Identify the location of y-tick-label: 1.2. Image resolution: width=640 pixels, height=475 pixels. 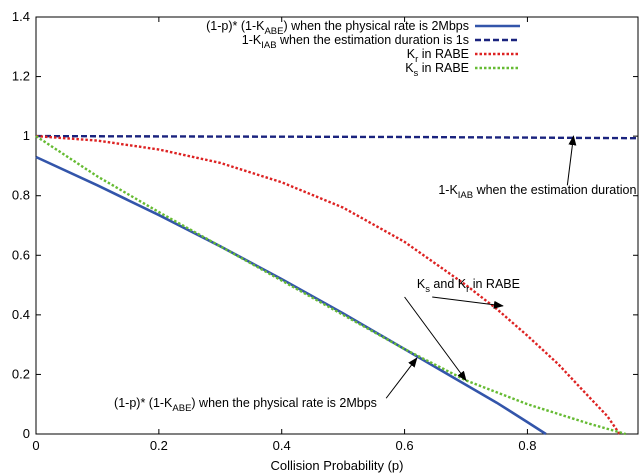
(21, 76).